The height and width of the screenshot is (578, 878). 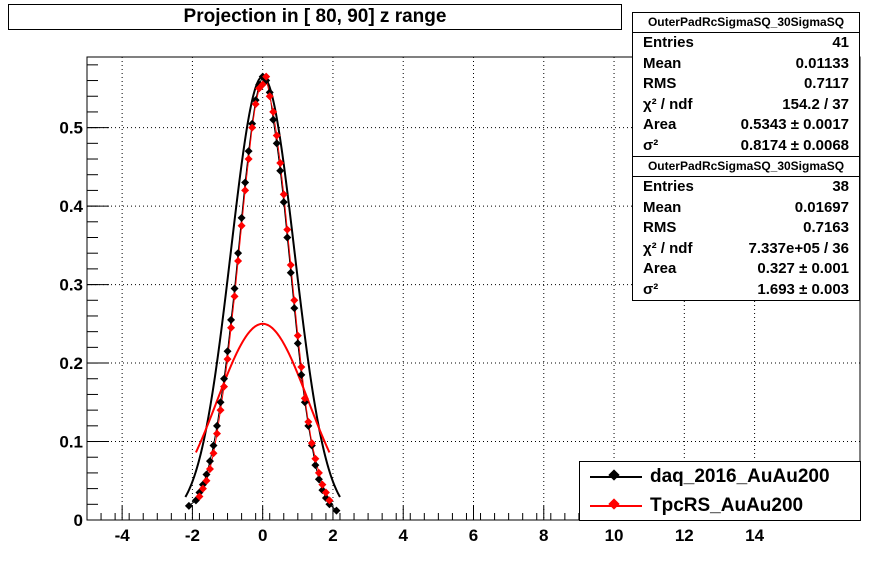 What do you see at coordinates (78, 520) in the screenshot?
I see `y-tick-label: 0` at bounding box center [78, 520].